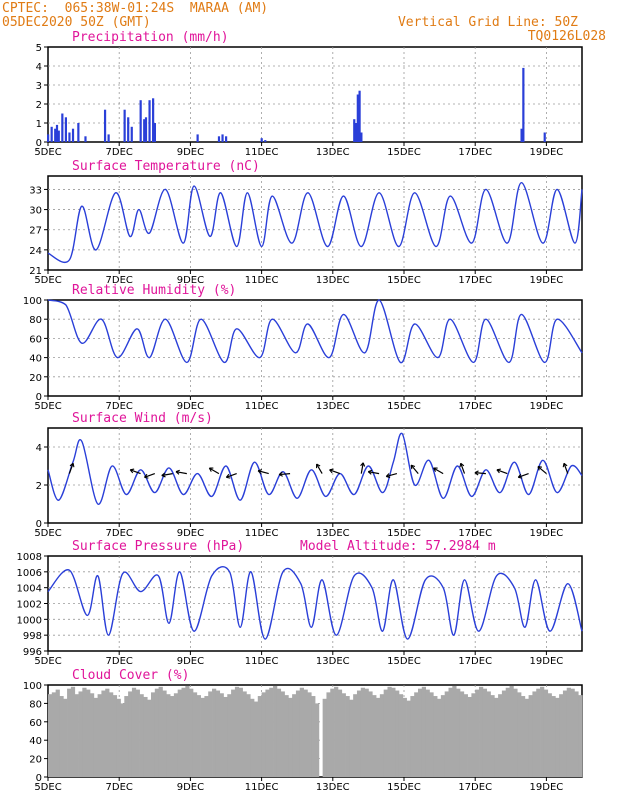 Image resolution: width=618 pixels, height=800 pixels. What do you see at coordinates (547, 152) in the screenshot?
I see `panel-1-xtick-label: 19DEC` at bounding box center [547, 152].